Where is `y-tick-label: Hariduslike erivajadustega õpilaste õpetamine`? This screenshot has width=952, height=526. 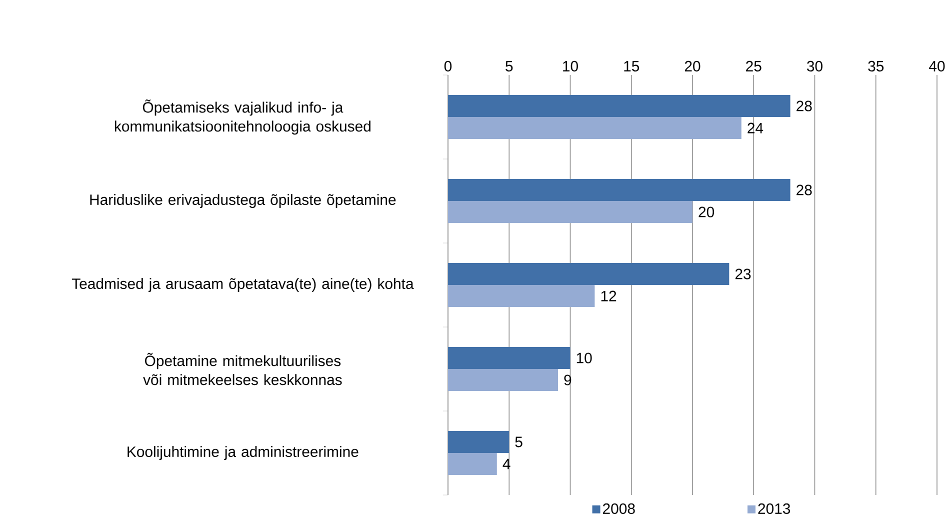 y-tick-label: Hariduslike erivajadustega õpilaste õpetamine is located at coordinates (243, 201).